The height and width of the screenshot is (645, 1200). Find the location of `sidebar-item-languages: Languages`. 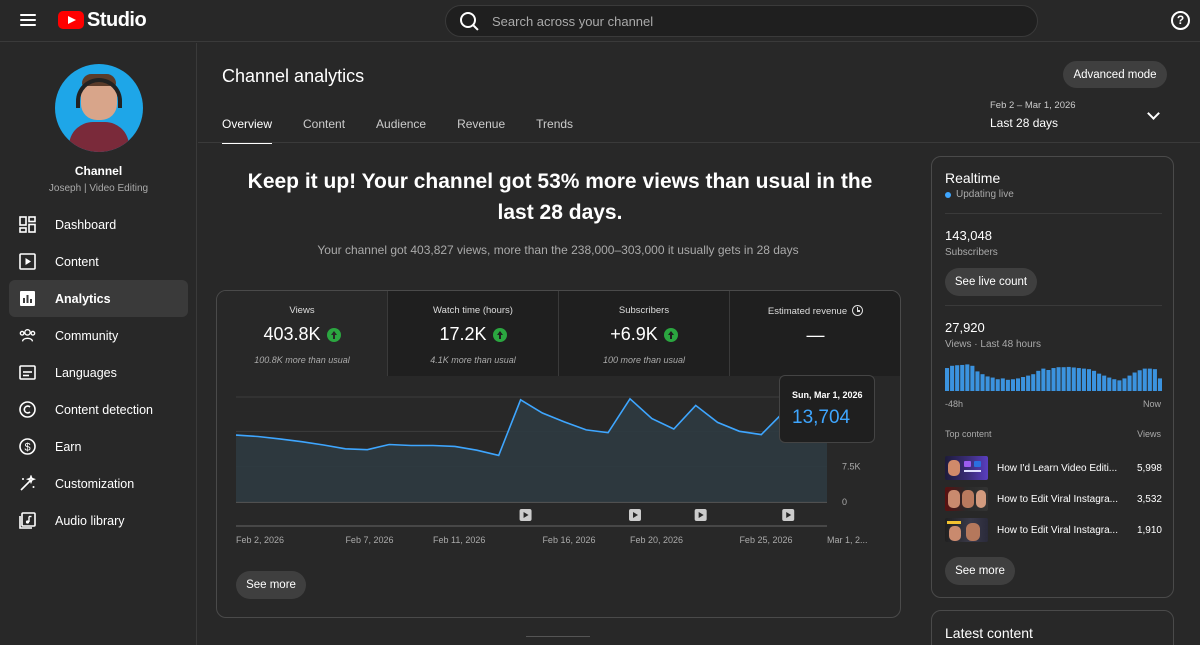

sidebar-item-languages: Languages is located at coordinates (98, 372).